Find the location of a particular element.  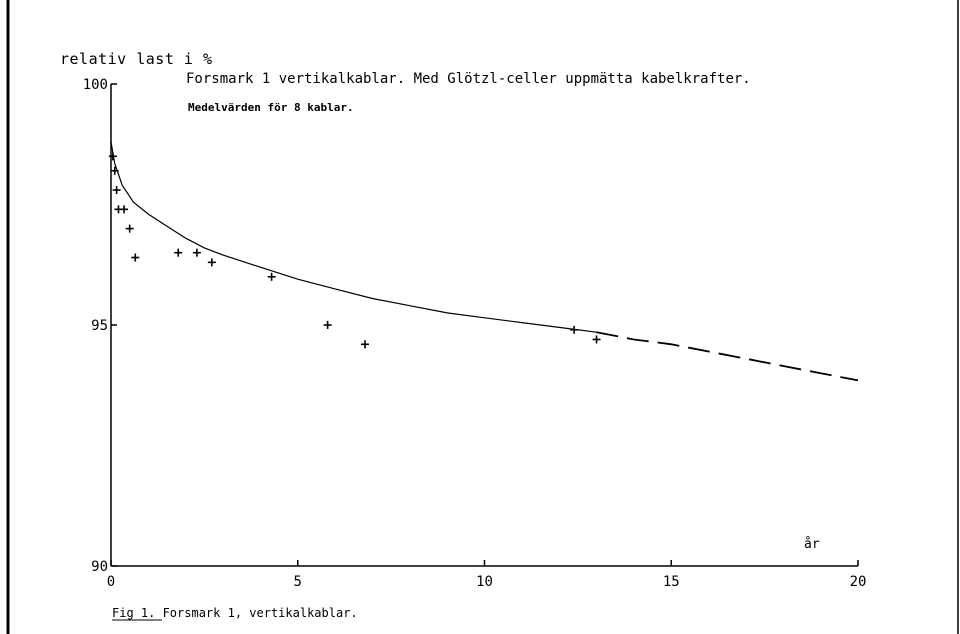

y-tick-label: 90 is located at coordinates (99, 567).